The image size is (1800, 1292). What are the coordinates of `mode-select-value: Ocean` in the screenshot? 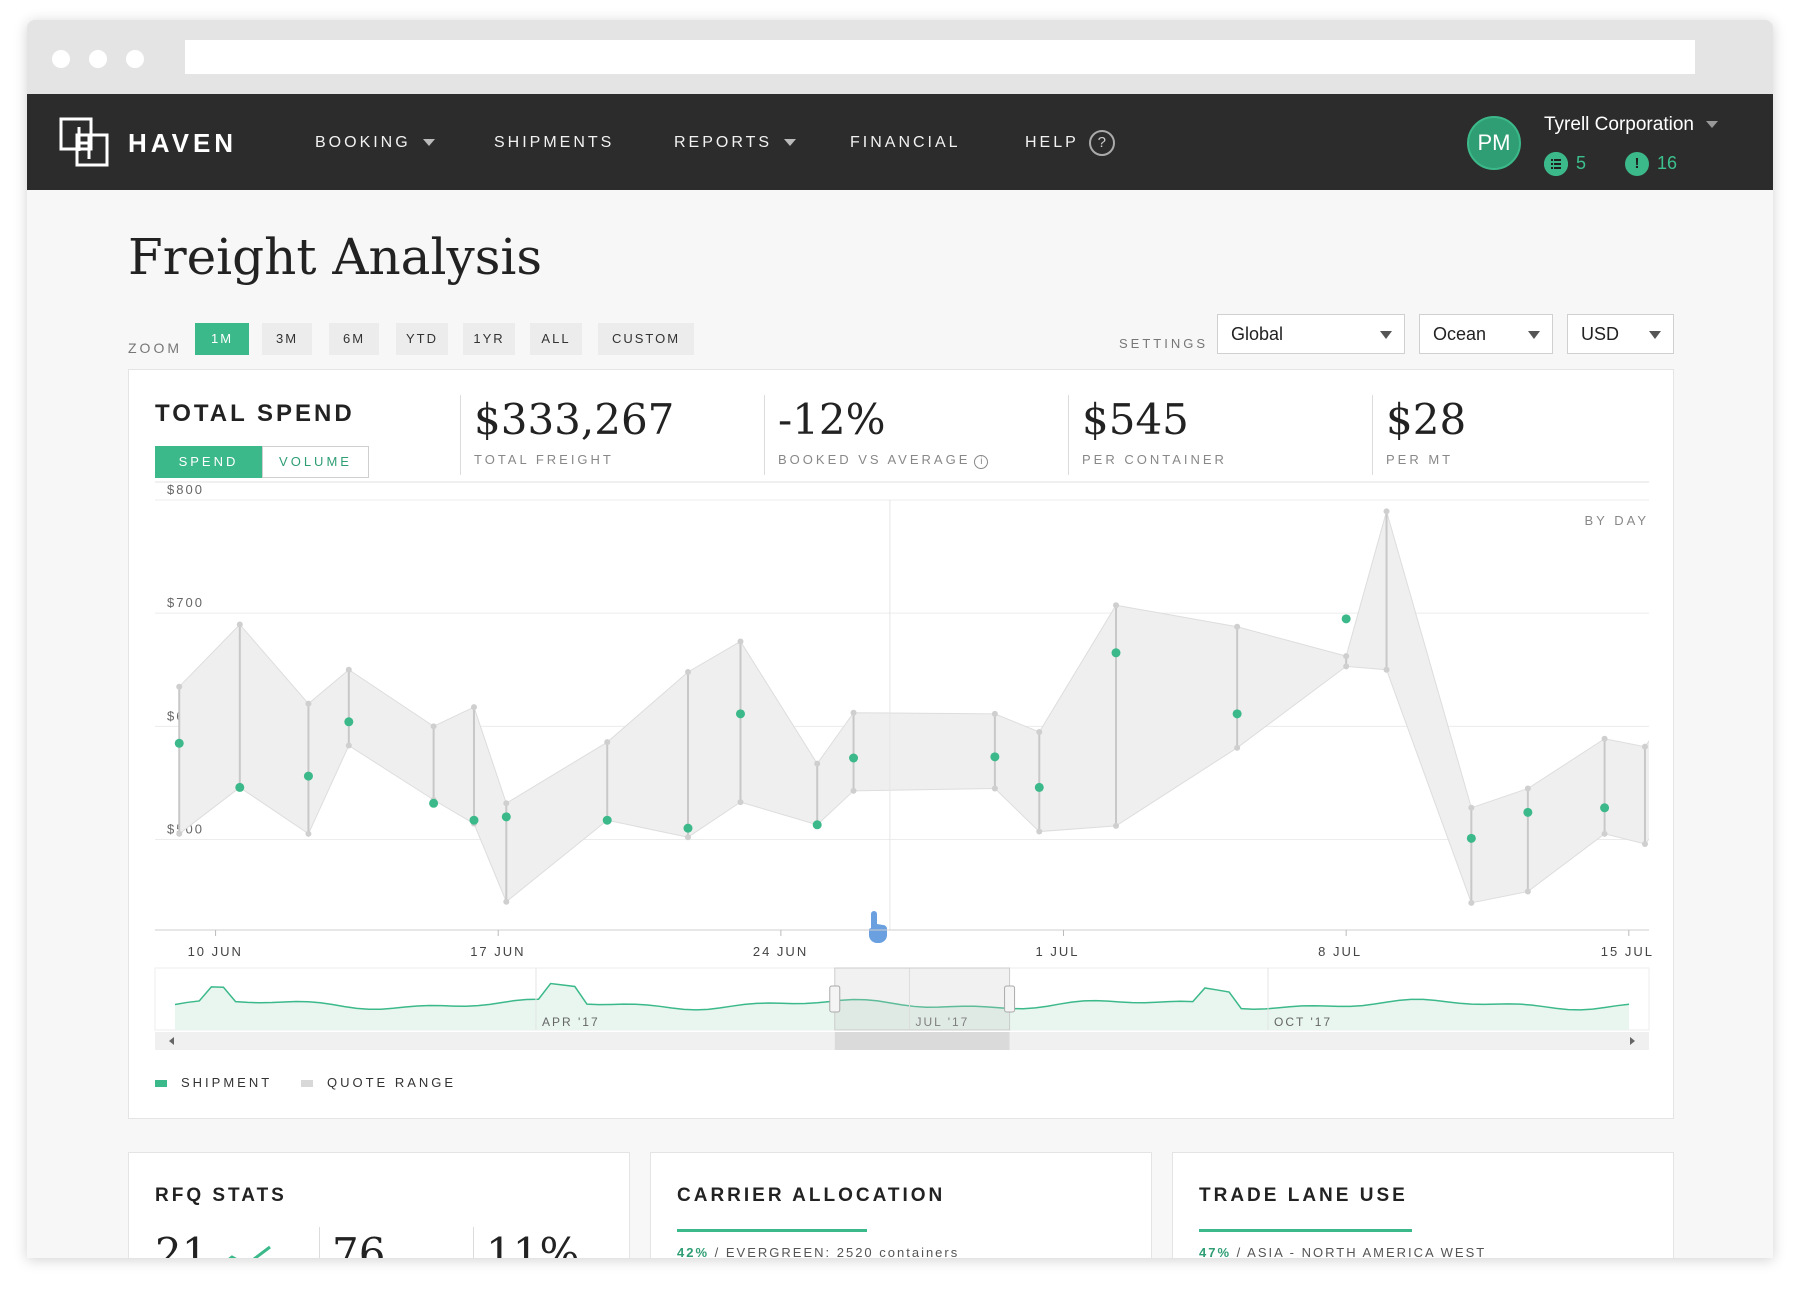 It's located at (1460, 334).